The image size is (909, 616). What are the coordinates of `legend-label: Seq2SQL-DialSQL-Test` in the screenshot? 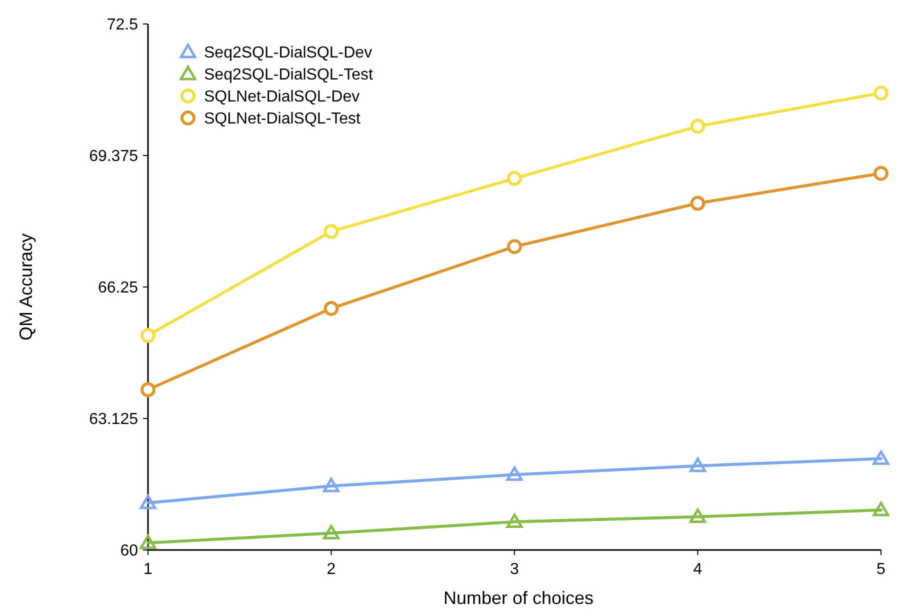 It's located at (289, 75).